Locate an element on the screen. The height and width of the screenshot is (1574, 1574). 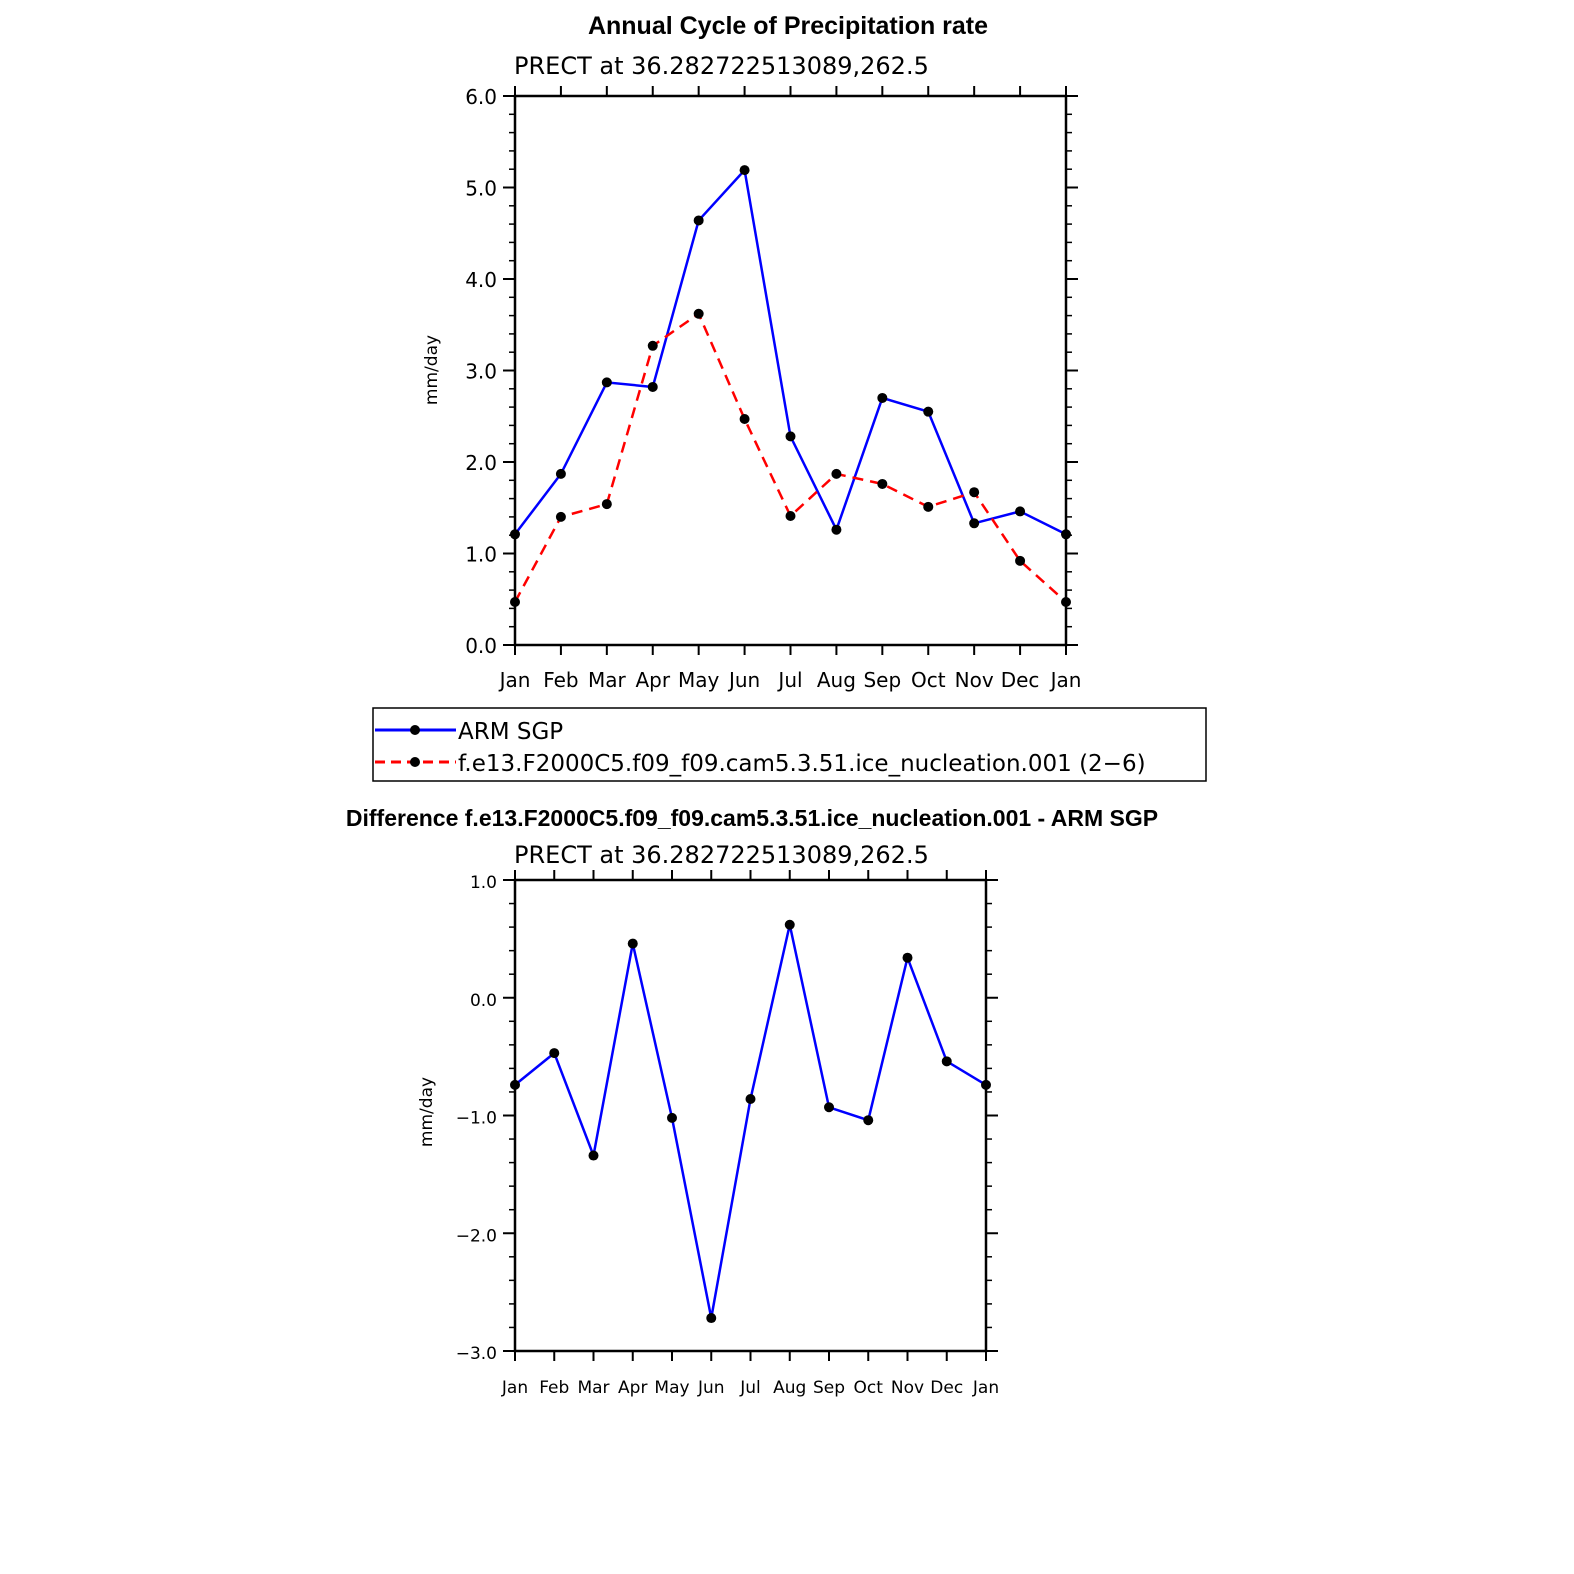
chart0-frame is located at coordinates (790, 370).